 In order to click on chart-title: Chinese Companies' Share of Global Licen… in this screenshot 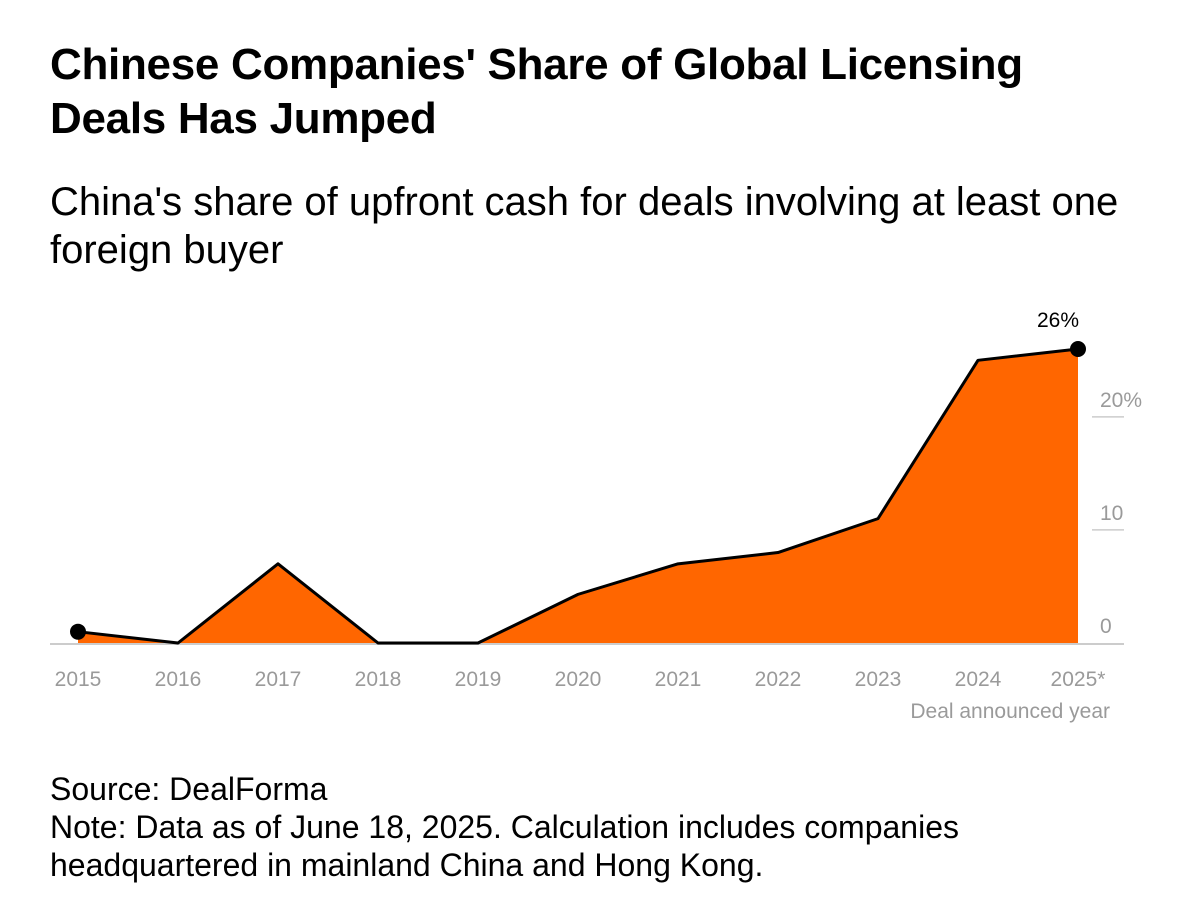, I will do `click(536, 91)`.